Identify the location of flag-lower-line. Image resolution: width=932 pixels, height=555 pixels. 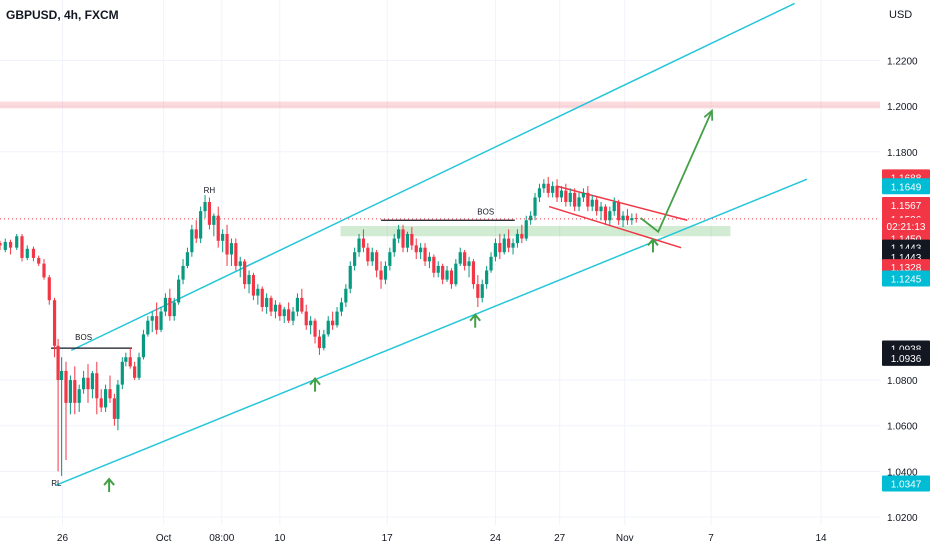
(615, 227).